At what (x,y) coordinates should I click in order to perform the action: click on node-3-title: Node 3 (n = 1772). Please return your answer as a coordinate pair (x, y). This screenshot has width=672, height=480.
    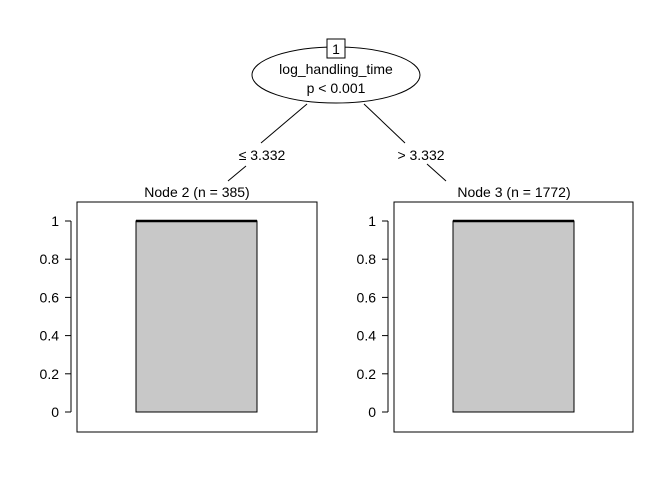
    Looking at the image, I should click on (513, 192).